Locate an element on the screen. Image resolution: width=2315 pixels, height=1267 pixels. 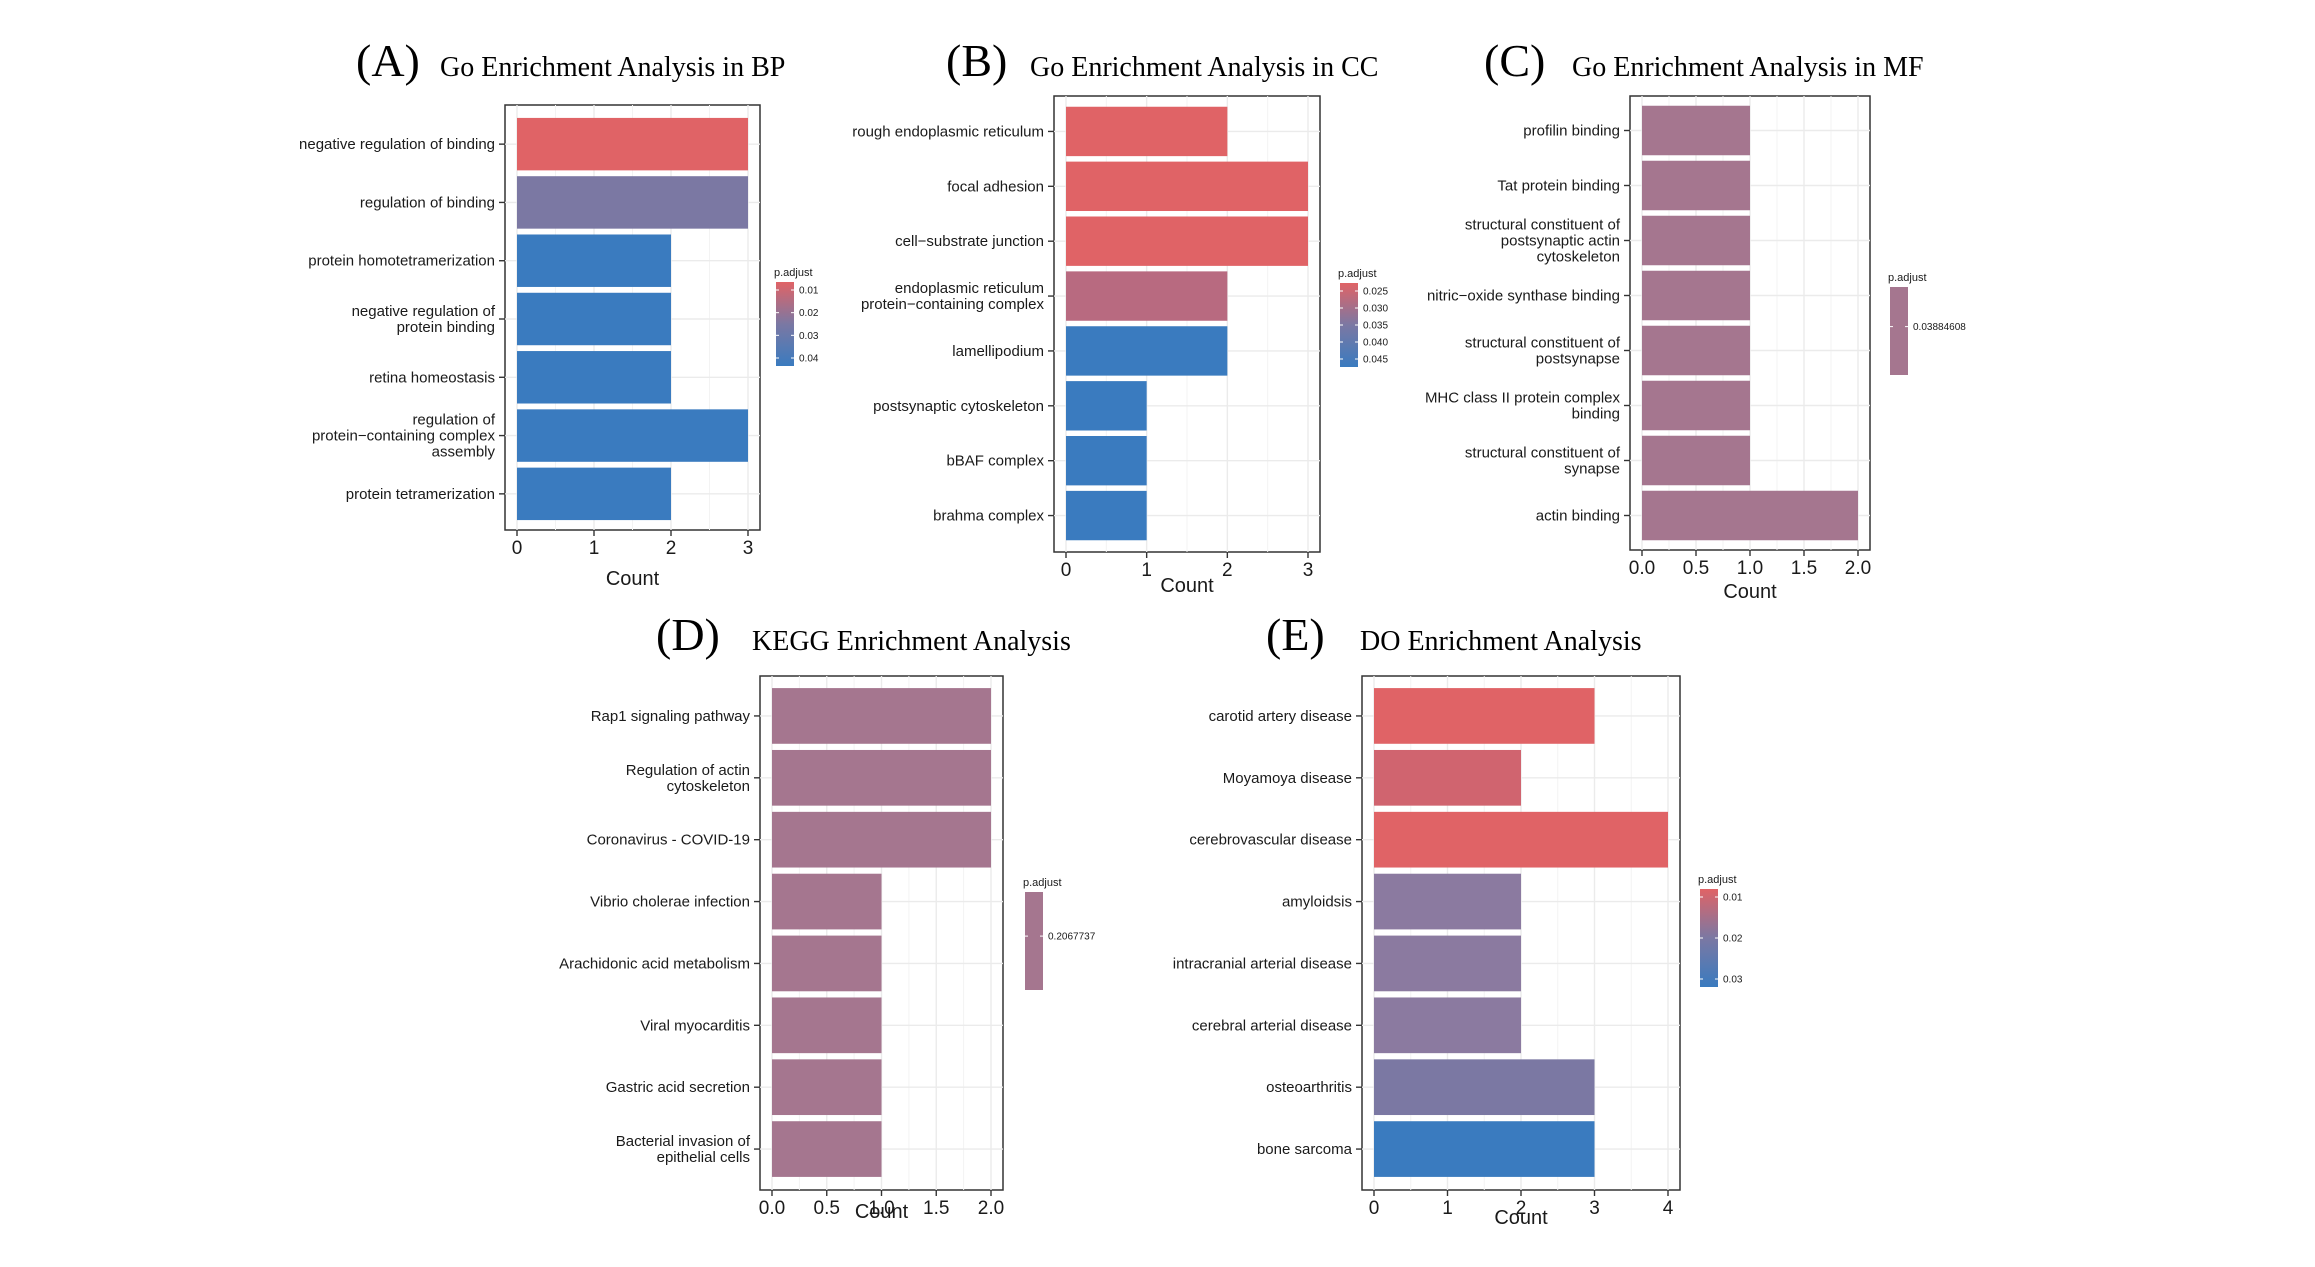
panel-d-x-axis-label: Count is located at coordinates (882, 1212).